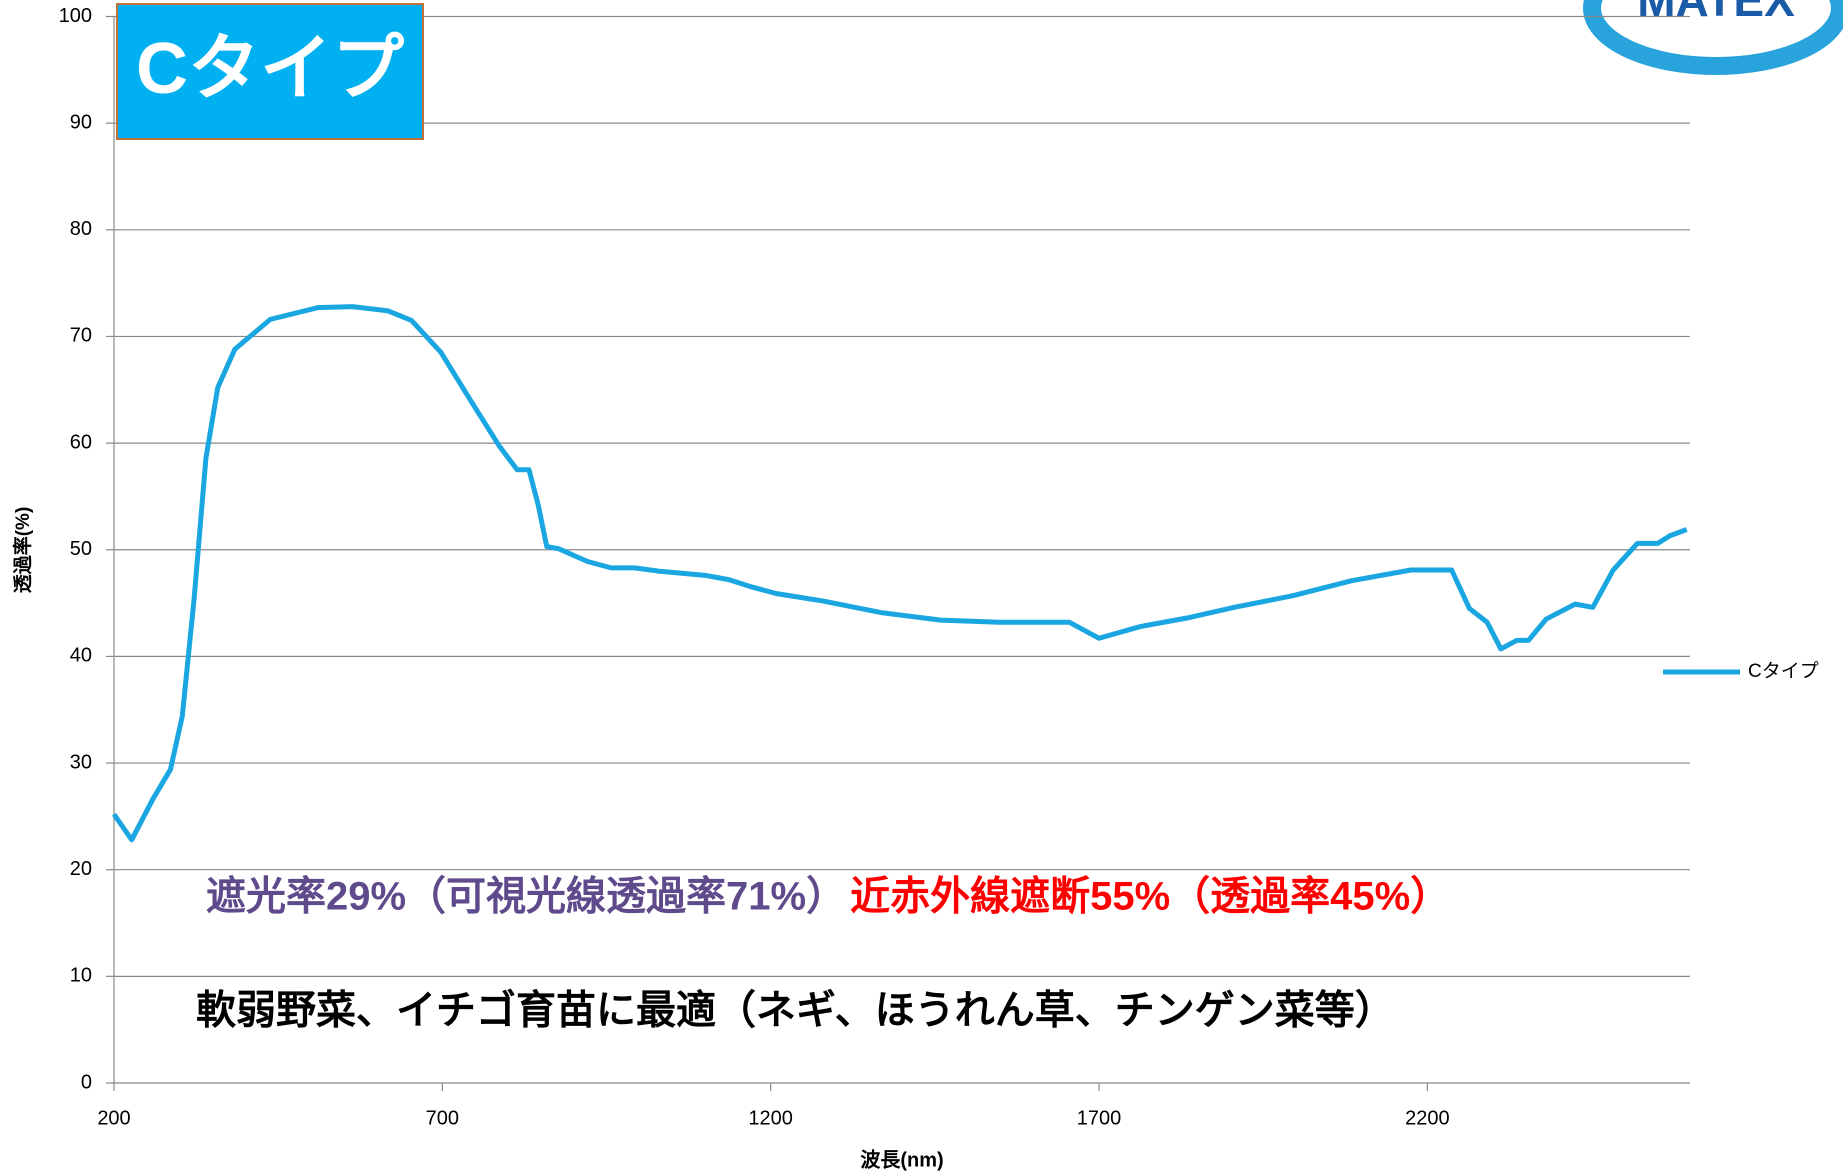 Image resolution: width=1843 pixels, height=1174 pixels. I want to click on chart-title: Cタイプ, so click(270, 69).